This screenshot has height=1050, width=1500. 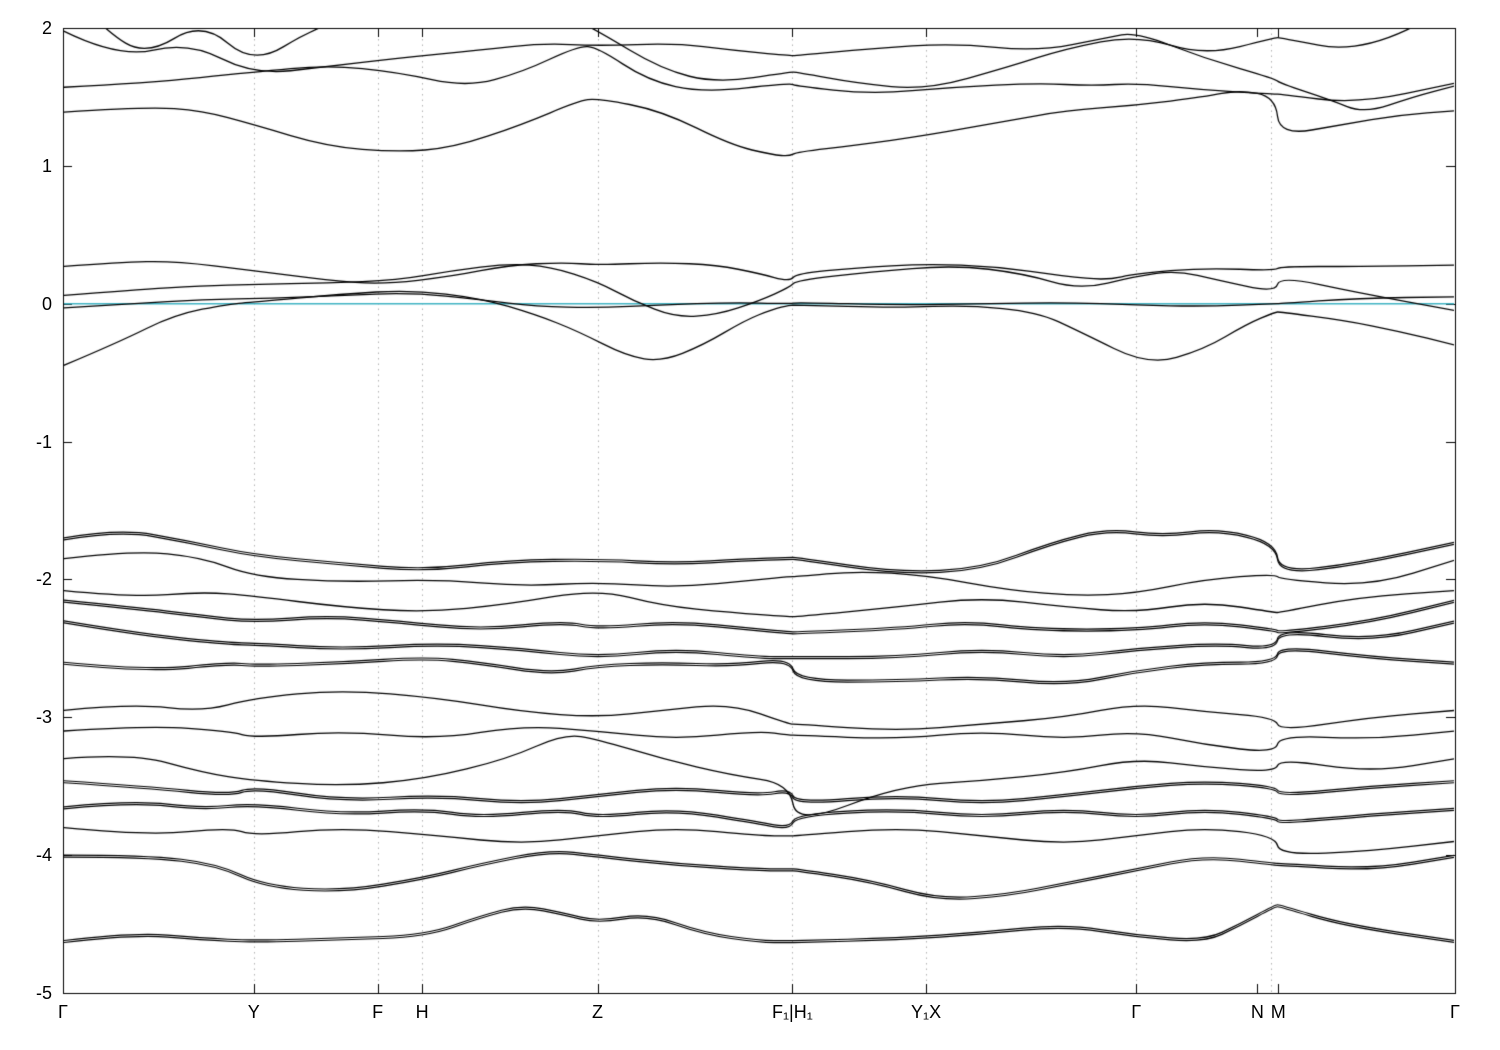 I want to click on x-tick-label: F₁|H₁, so click(x=792, y=1012).